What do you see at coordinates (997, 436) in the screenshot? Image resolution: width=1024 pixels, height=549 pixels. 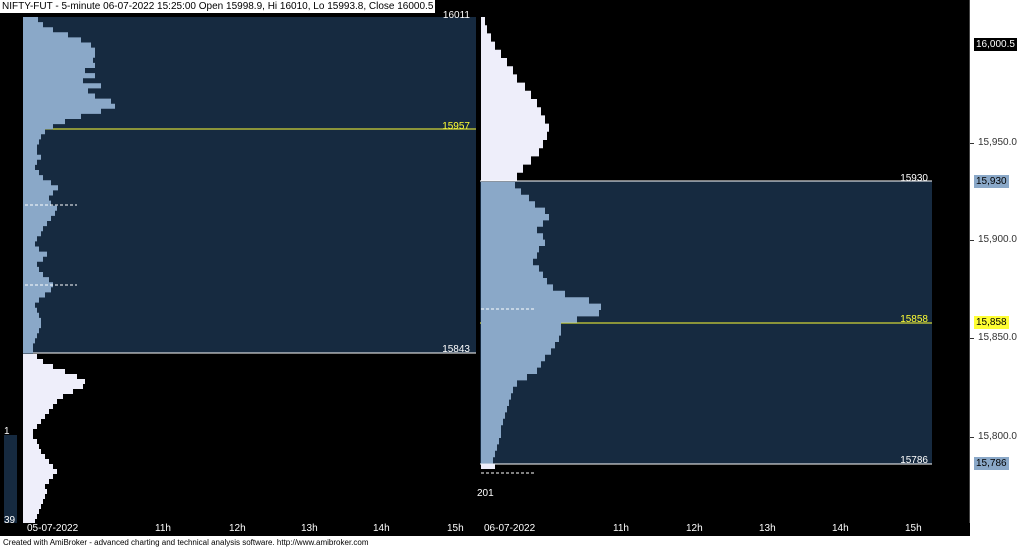 I see `axis-tick-label: 15,800.0` at bounding box center [997, 436].